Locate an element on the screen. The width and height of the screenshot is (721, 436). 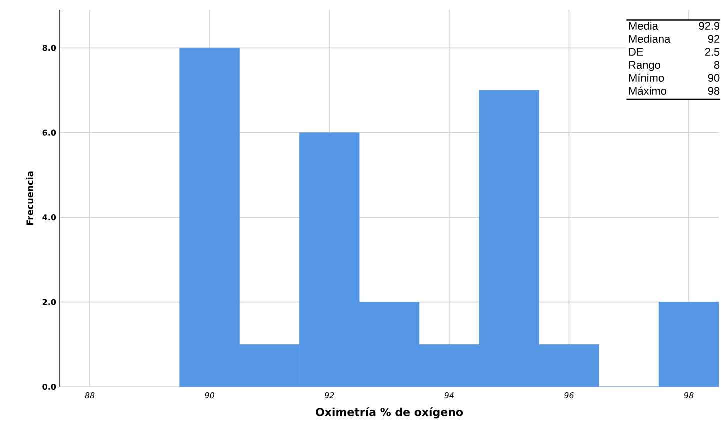
annotation: 8 is located at coordinates (717, 65).